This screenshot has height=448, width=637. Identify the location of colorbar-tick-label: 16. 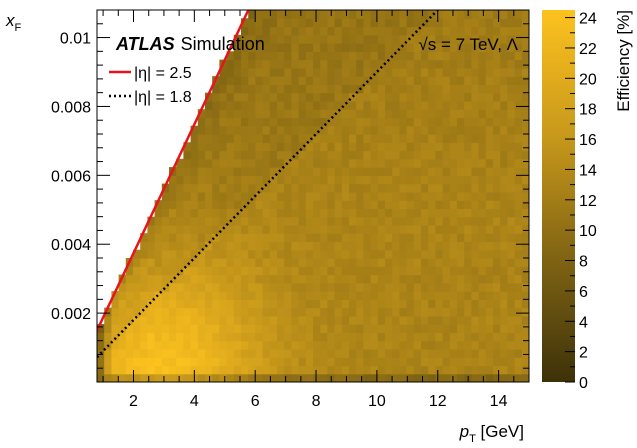
(588, 140).